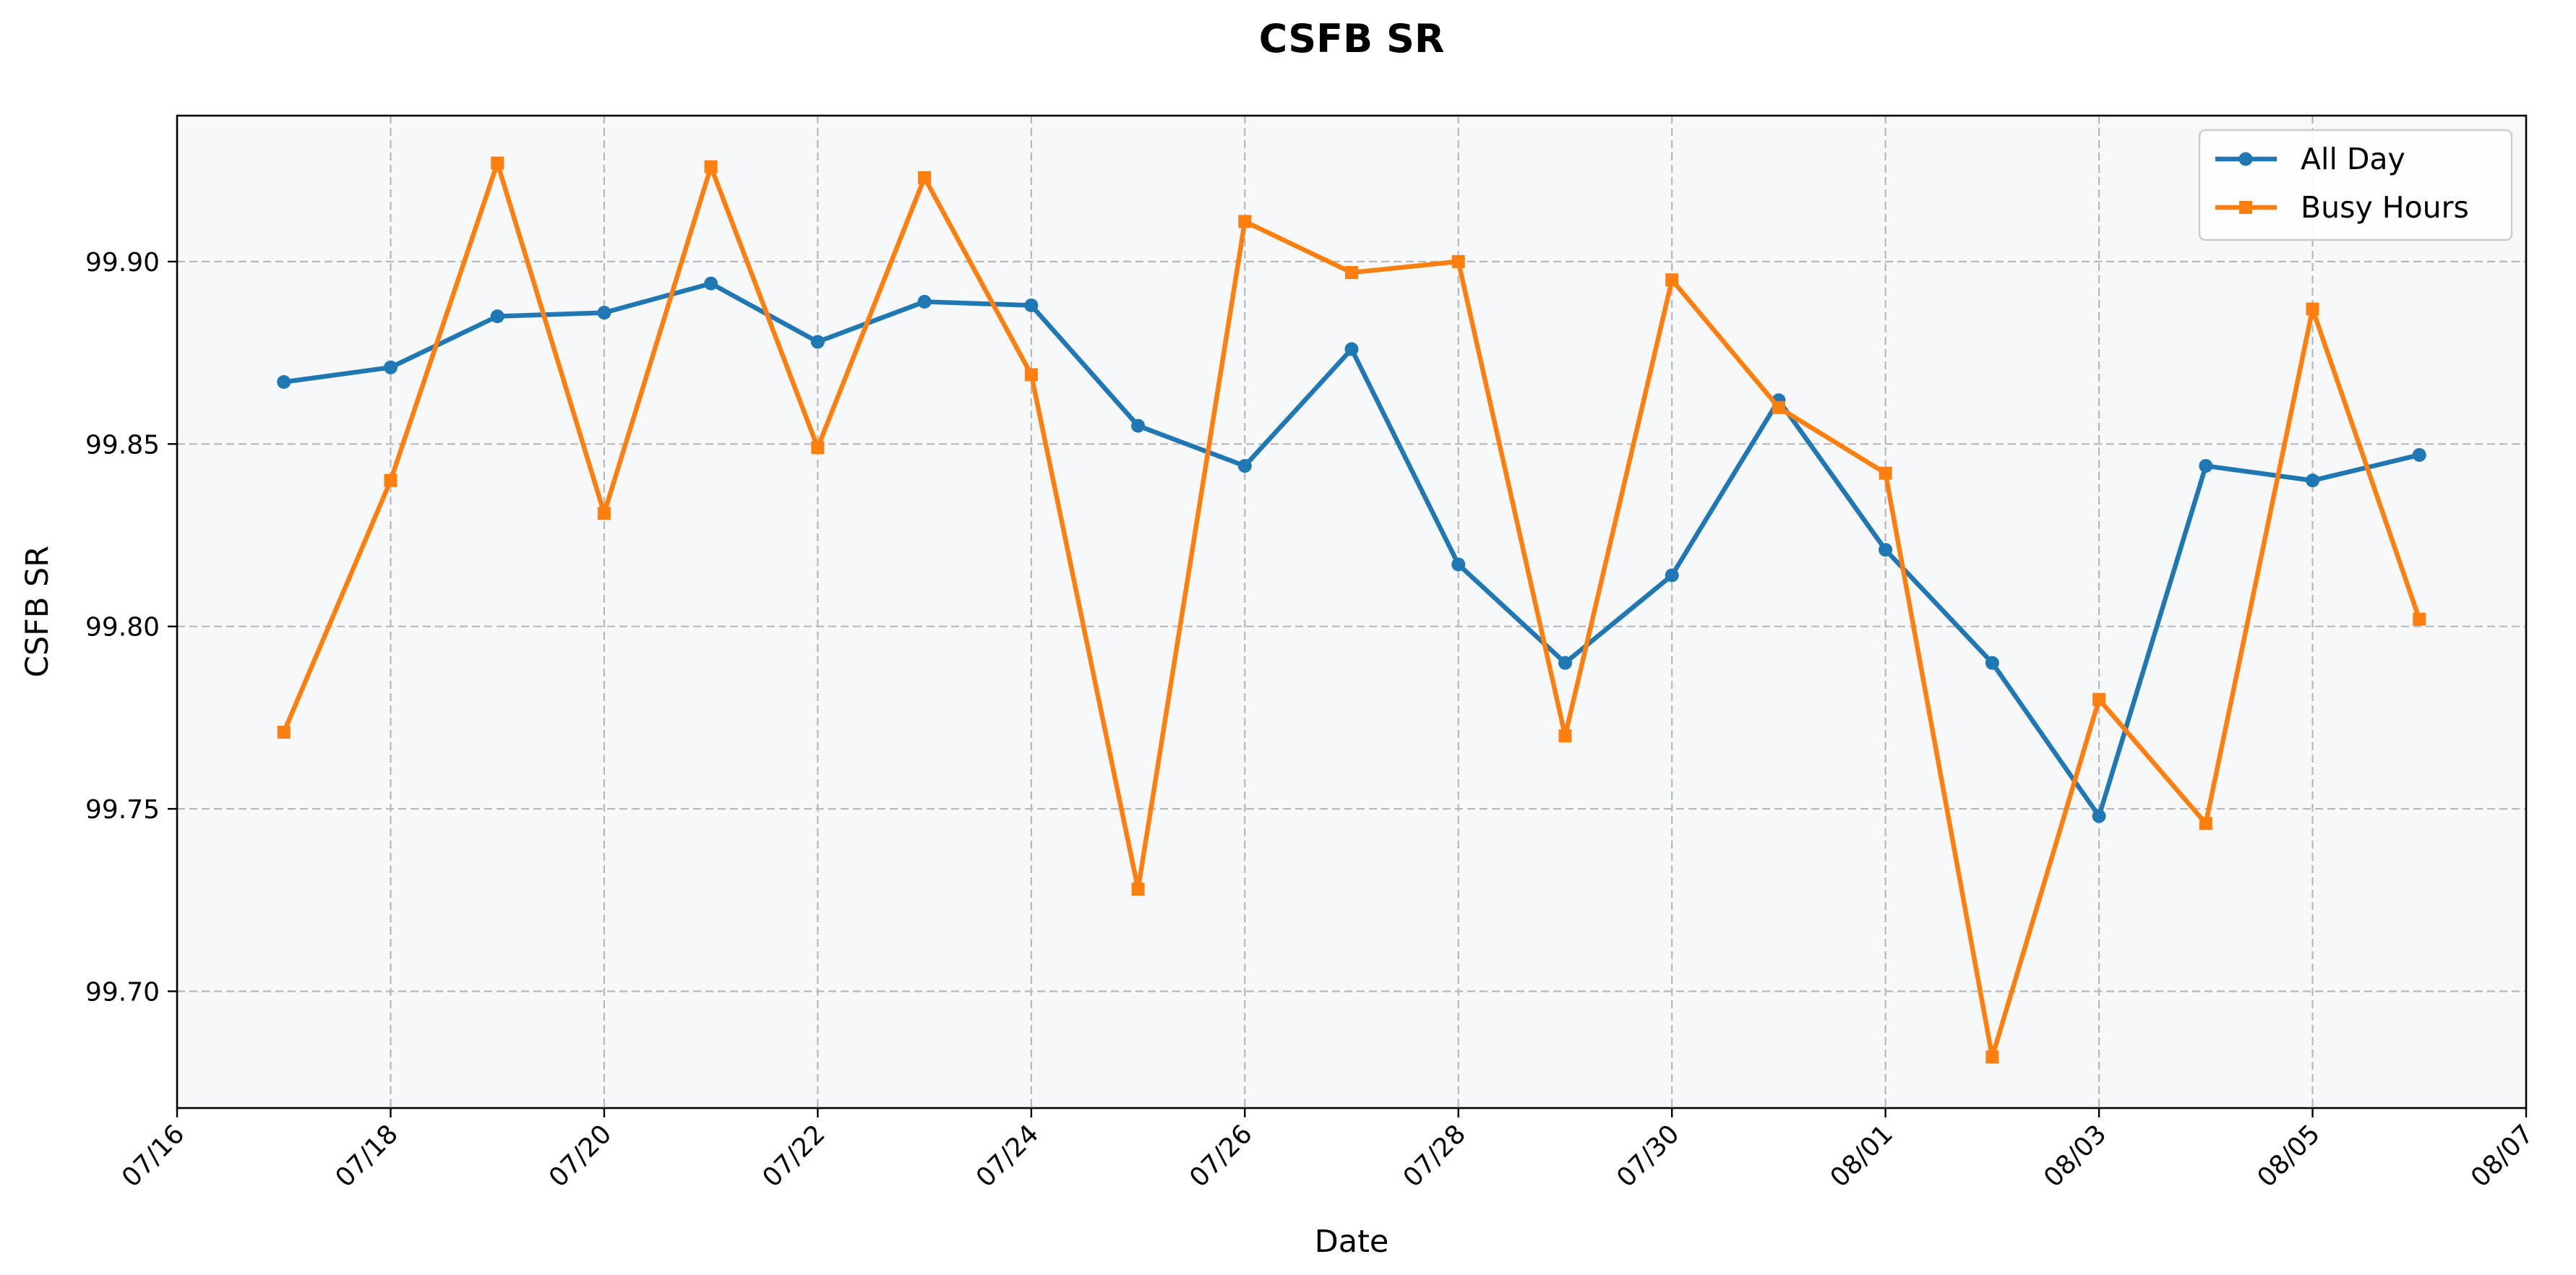  What do you see at coordinates (123, 628) in the screenshot?
I see `y-tick-label: 99.80` at bounding box center [123, 628].